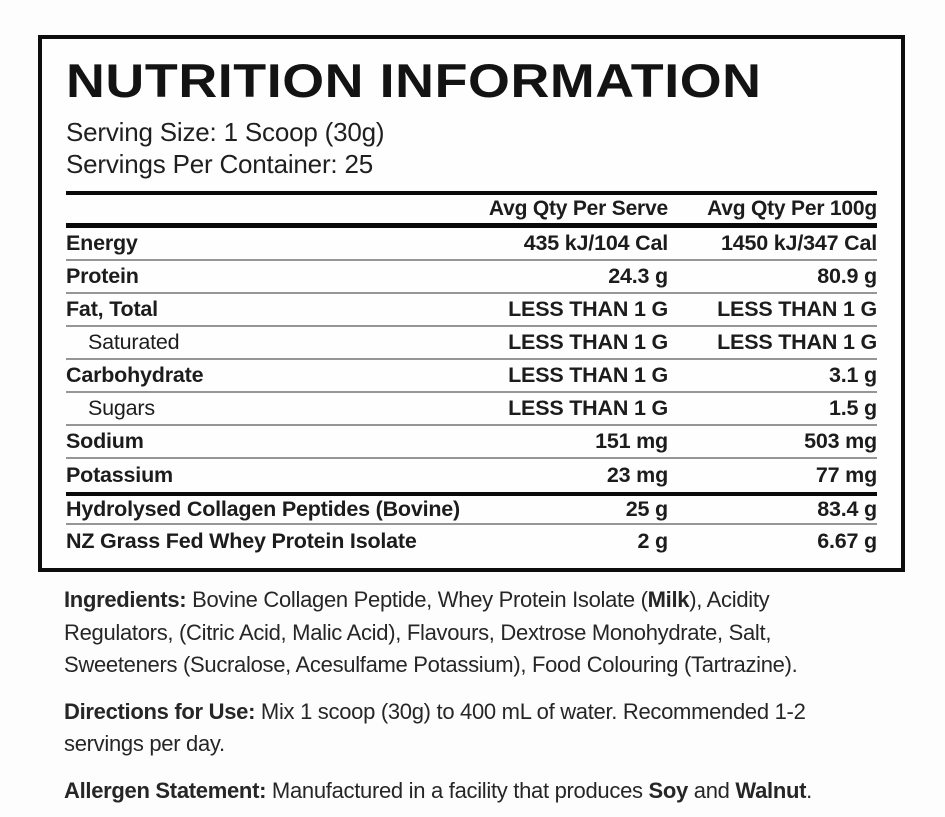  Describe the element at coordinates (668, 599) in the screenshot. I see `ingredients-milk-allergen: Milk` at that location.